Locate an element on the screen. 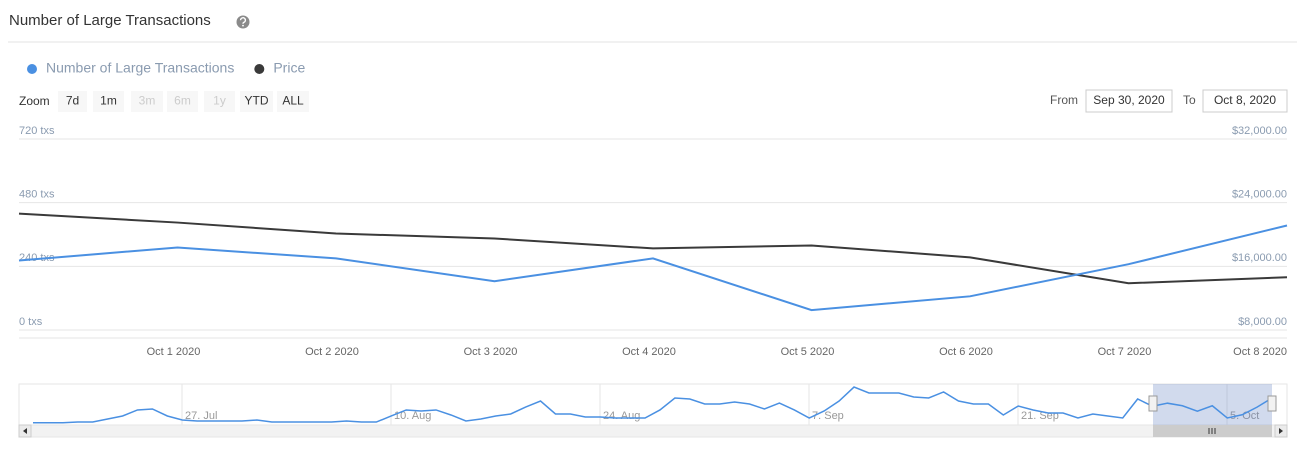  x-tick-label: Oct 7 2020 is located at coordinates (1125, 352).